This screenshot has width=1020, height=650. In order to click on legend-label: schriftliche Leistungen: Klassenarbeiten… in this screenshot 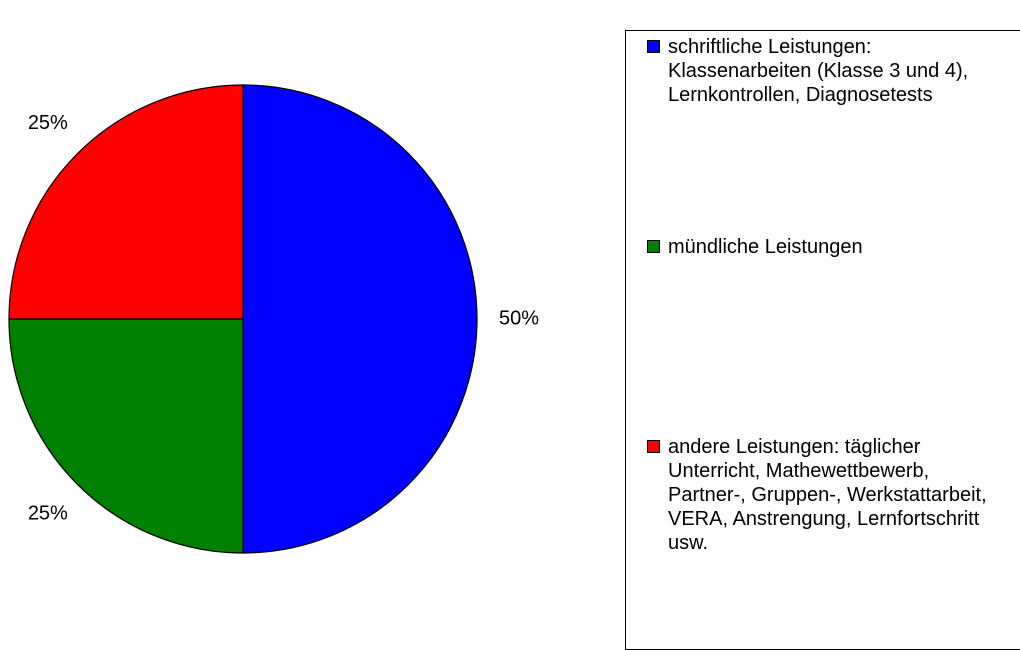, I will do `click(818, 71)`.